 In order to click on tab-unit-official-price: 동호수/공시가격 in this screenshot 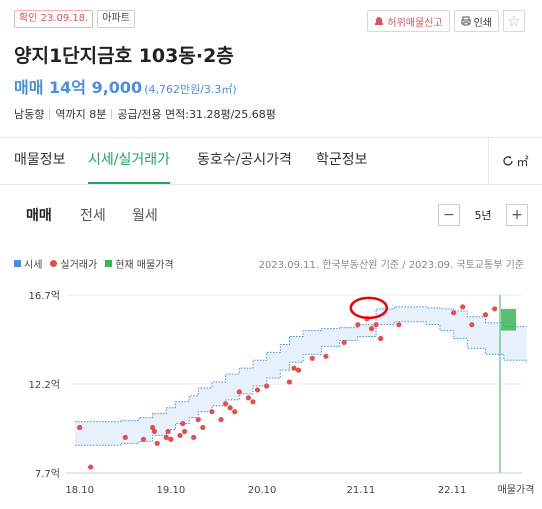, I will do `click(244, 160)`.